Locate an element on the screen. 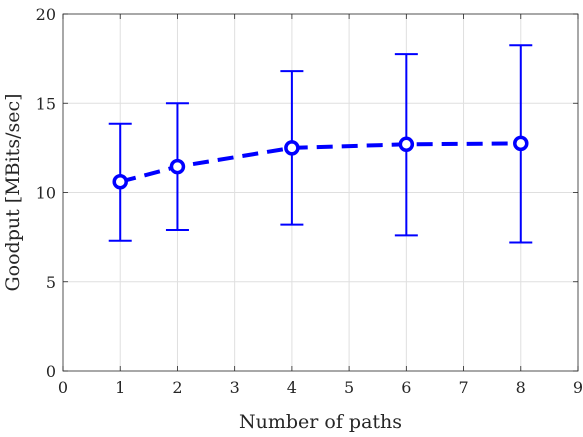 This screenshot has width=583, height=437. x-tick-label: 0 is located at coordinates (63, 387).